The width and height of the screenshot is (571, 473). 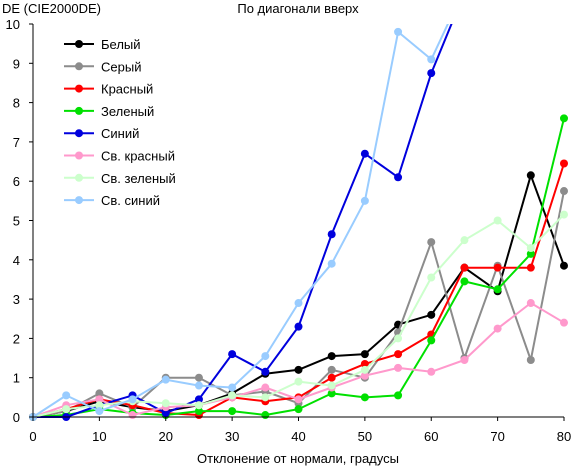 What do you see at coordinates (166, 436) in the screenshot?
I see `x-tick-label: 20` at bounding box center [166, 436].